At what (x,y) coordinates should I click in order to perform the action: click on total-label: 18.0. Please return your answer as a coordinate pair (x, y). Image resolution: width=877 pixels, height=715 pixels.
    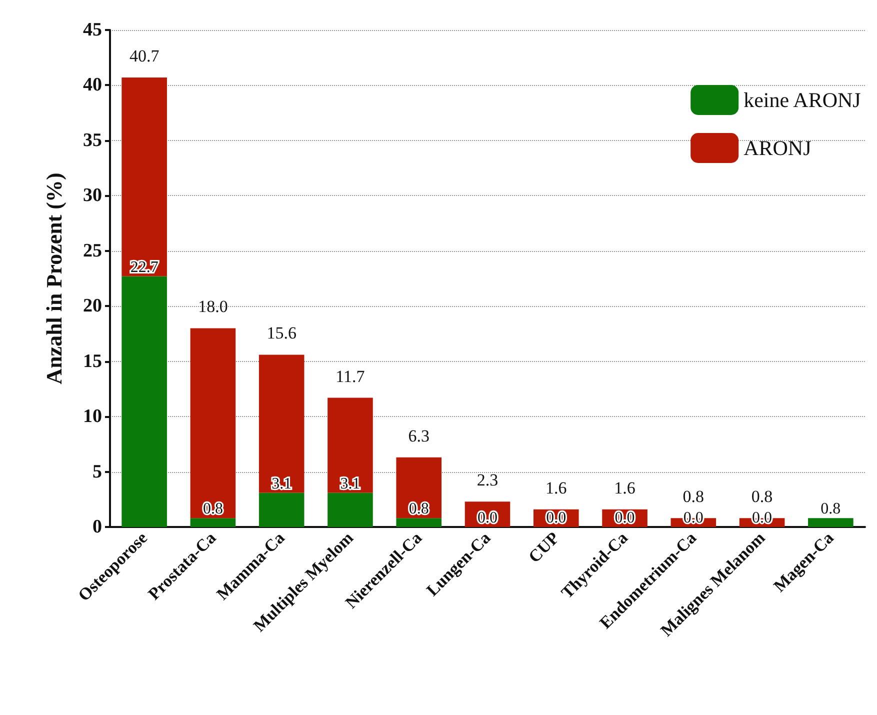
    Looking at the image, I should click on (213, 306).